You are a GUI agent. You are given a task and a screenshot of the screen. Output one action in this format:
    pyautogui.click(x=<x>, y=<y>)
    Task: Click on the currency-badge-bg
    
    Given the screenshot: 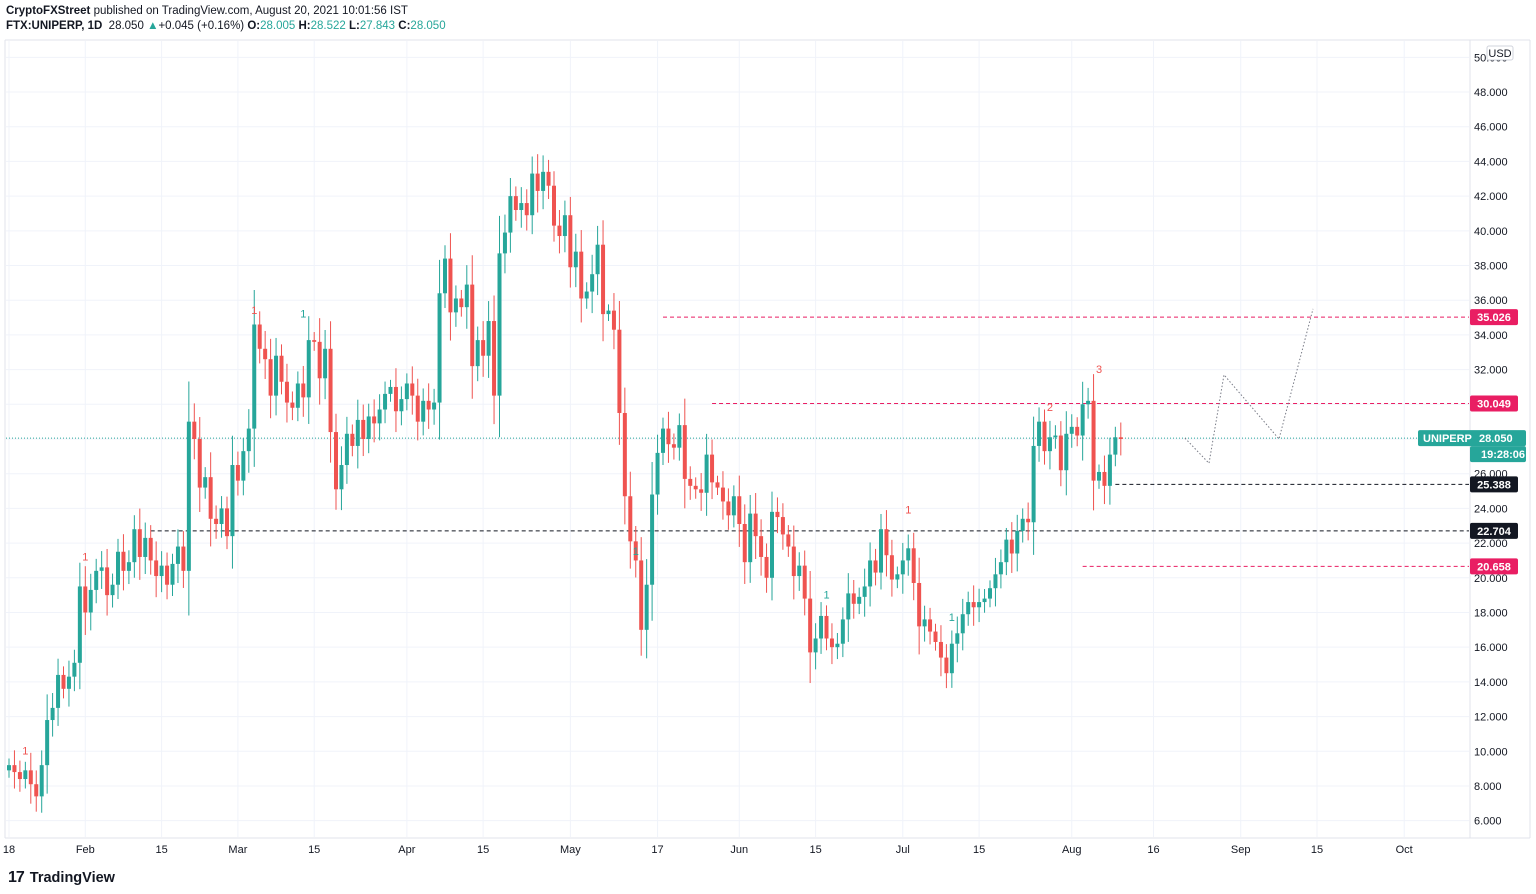 What is the action you would take?
    pyautogui.click(x=1500, y=53)
    